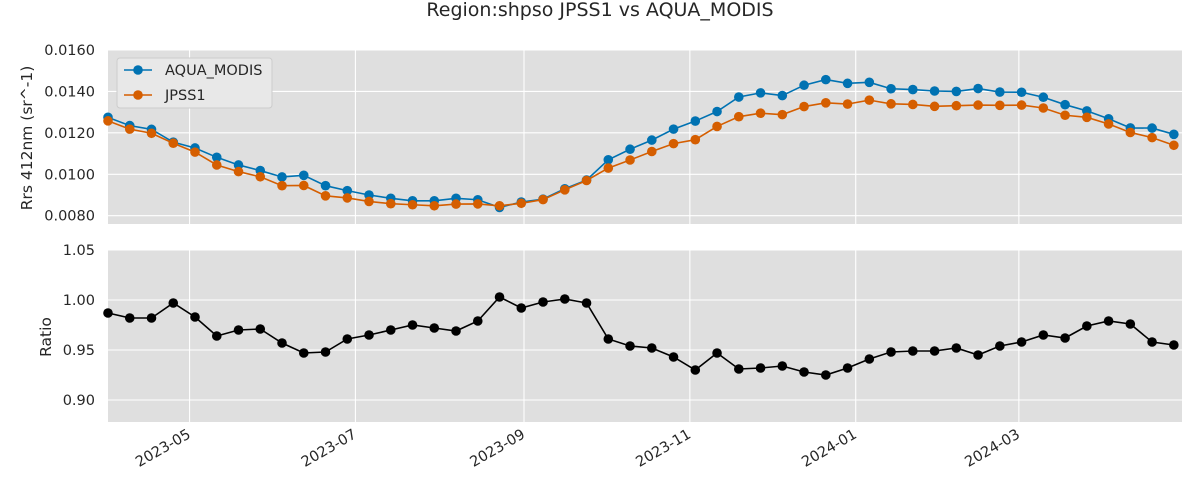 Image resolution: width=1200 pixels, height=500 pixels. What do you see at coordinates (213, 71) in the screenshot?
I see `legend-label-aqua-modis: AQUA_MODIS` at bounding box center [213, 71].